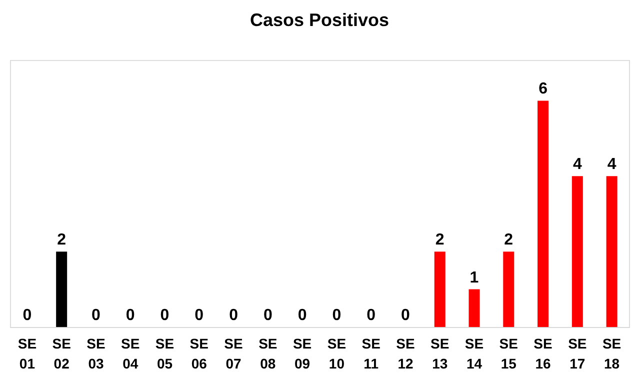 This screenshot has width=639, height=379. What do you see at coordinates (268, 354) in the screenshot?
I see `x-tick-label: SE 08` at bounding box center [268, 354].